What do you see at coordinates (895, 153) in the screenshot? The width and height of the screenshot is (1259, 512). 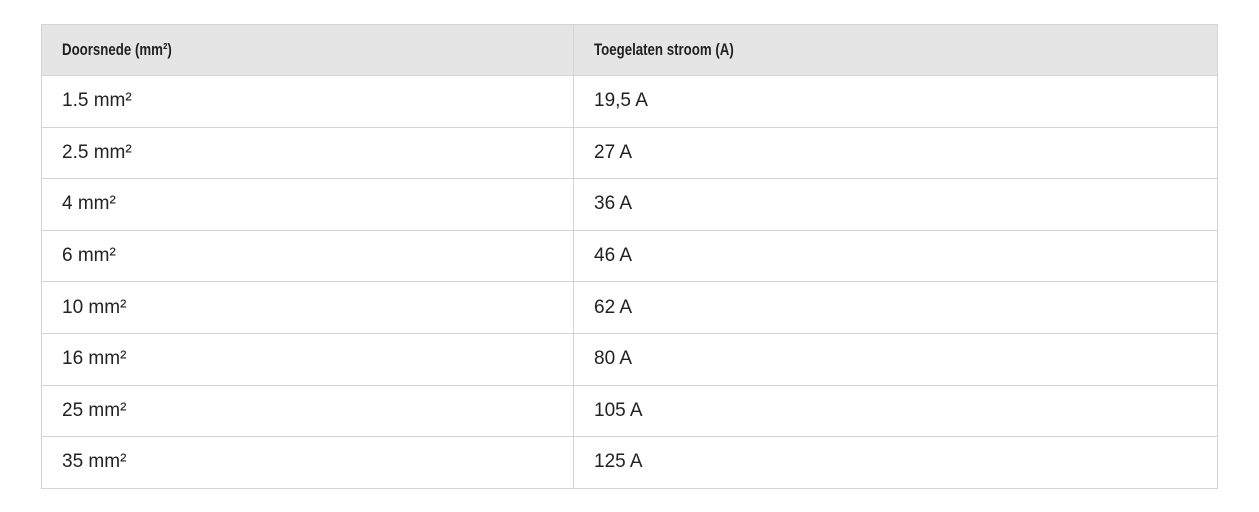 I see `table-cell: 27 A` at bounding box center [895, 153].